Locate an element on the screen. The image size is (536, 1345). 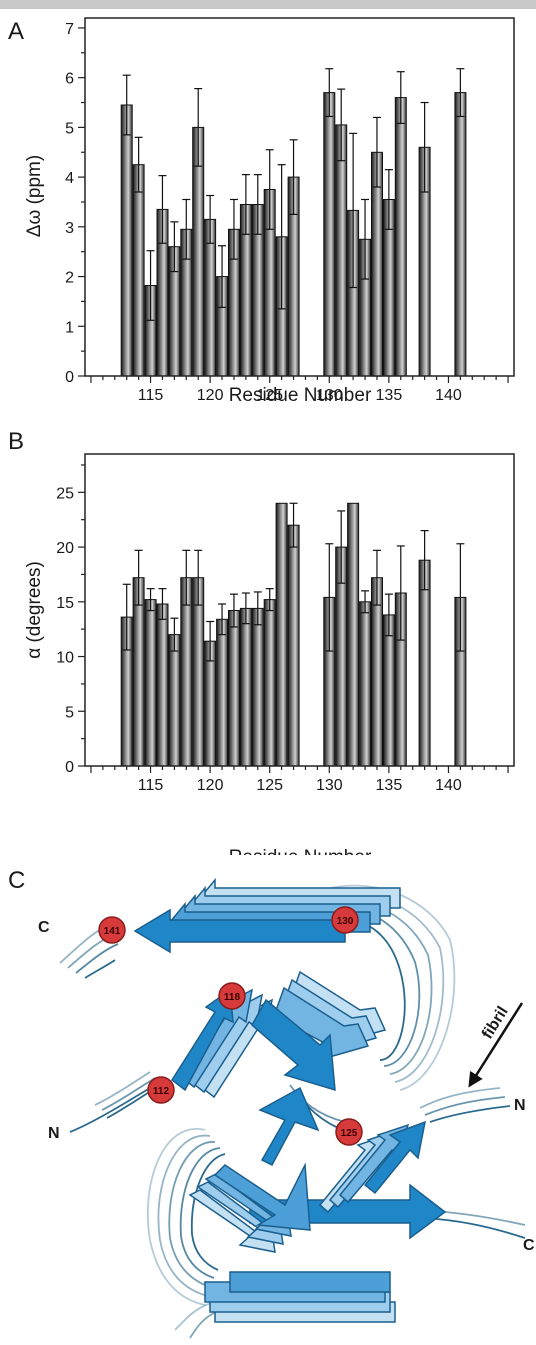
residue-marker-130: 130 is located at coordinates (345, 920).